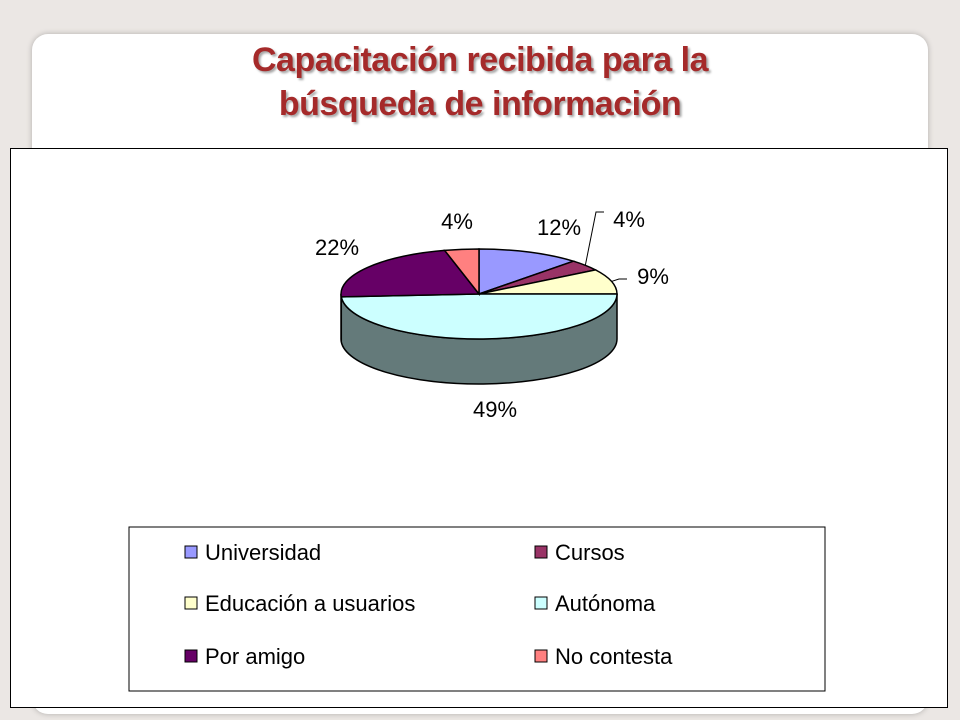 Image resolution: width=960 pixels, height=720 pixels. I want to click on label-layer: 12% 4% 9% 49% 22% 4%, so click(492, 314).